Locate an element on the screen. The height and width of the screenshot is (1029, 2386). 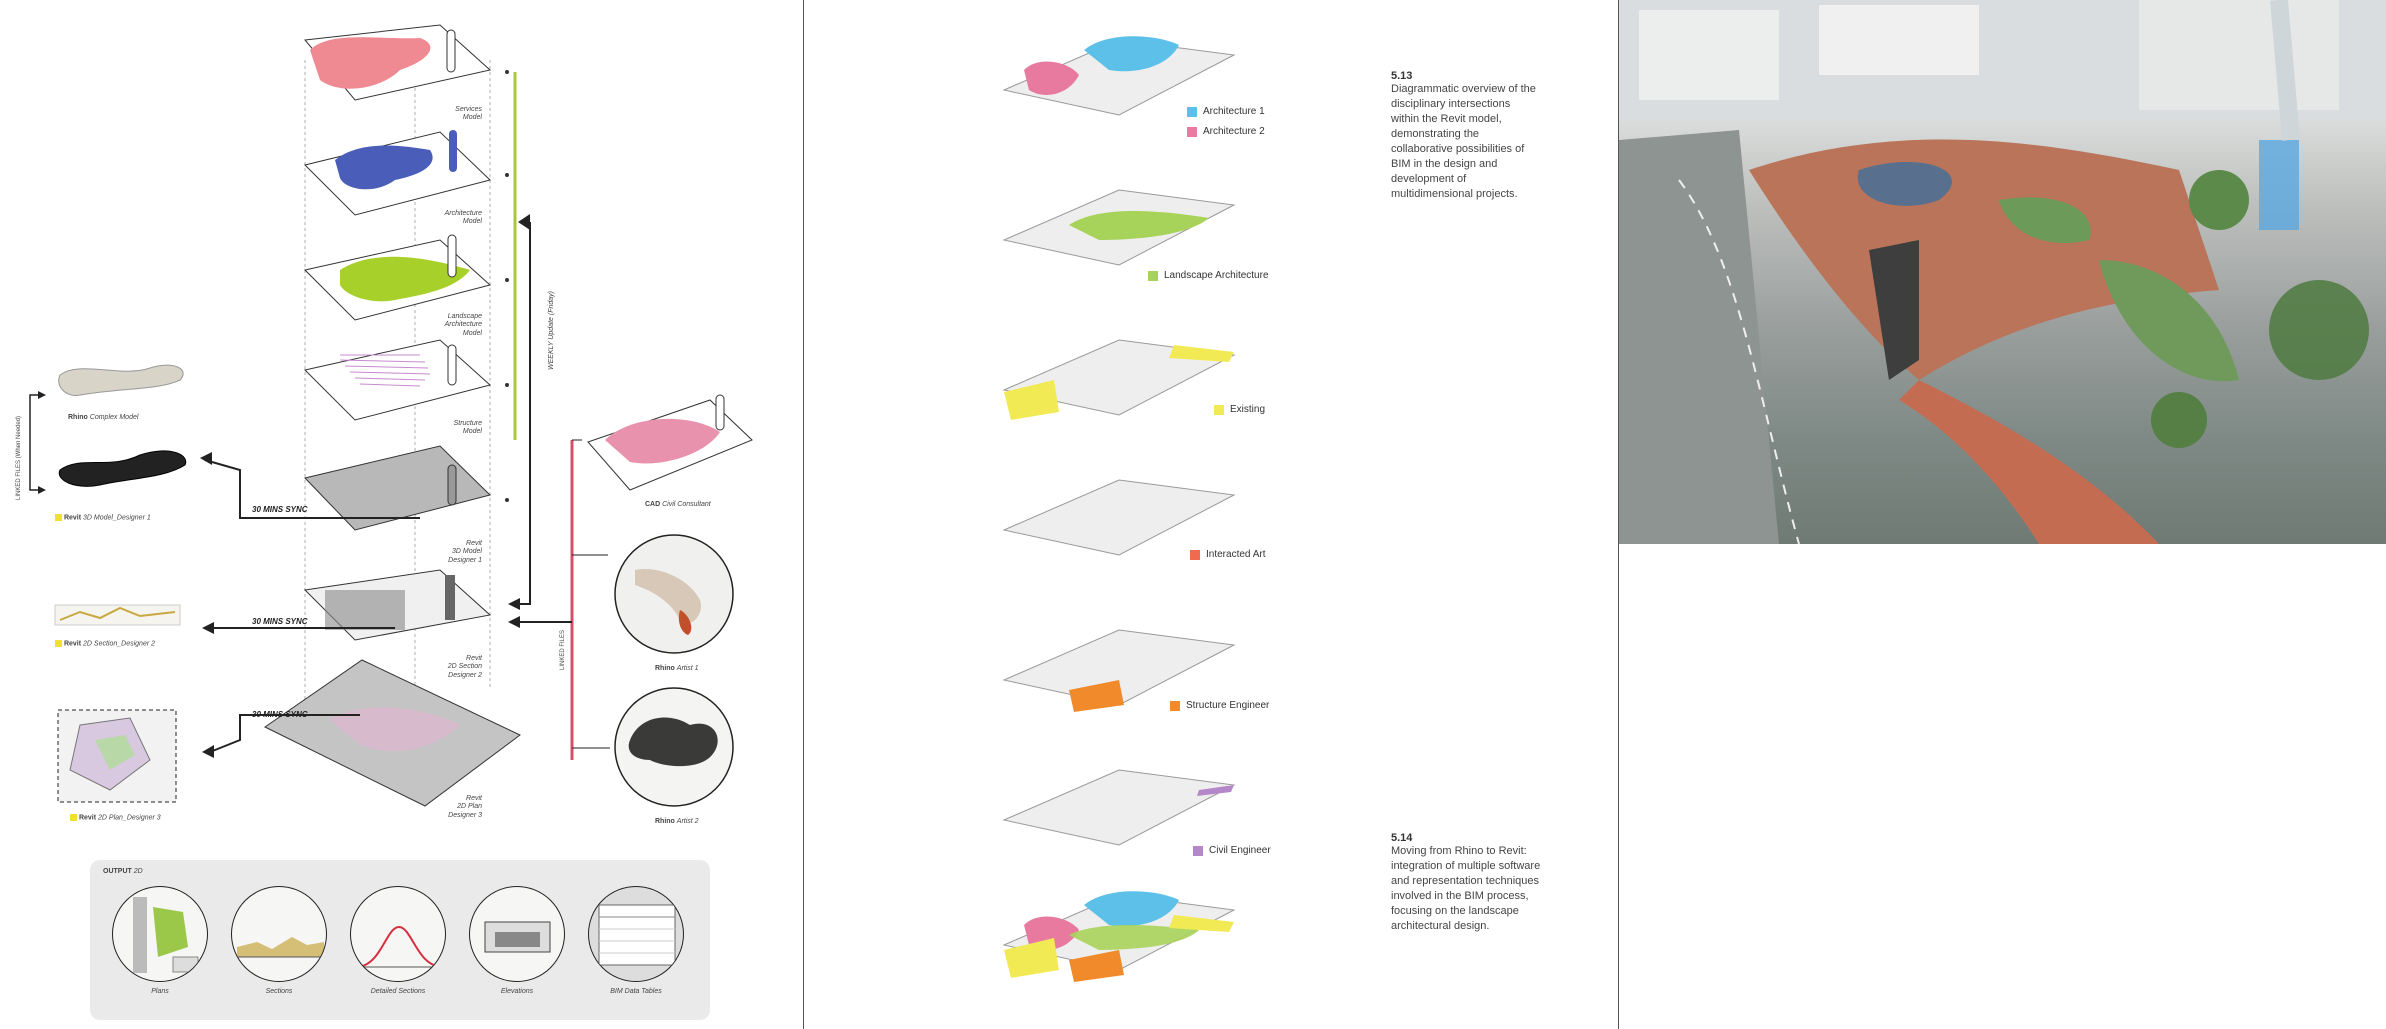
view-architecture is located at coordinates (1119, 76).